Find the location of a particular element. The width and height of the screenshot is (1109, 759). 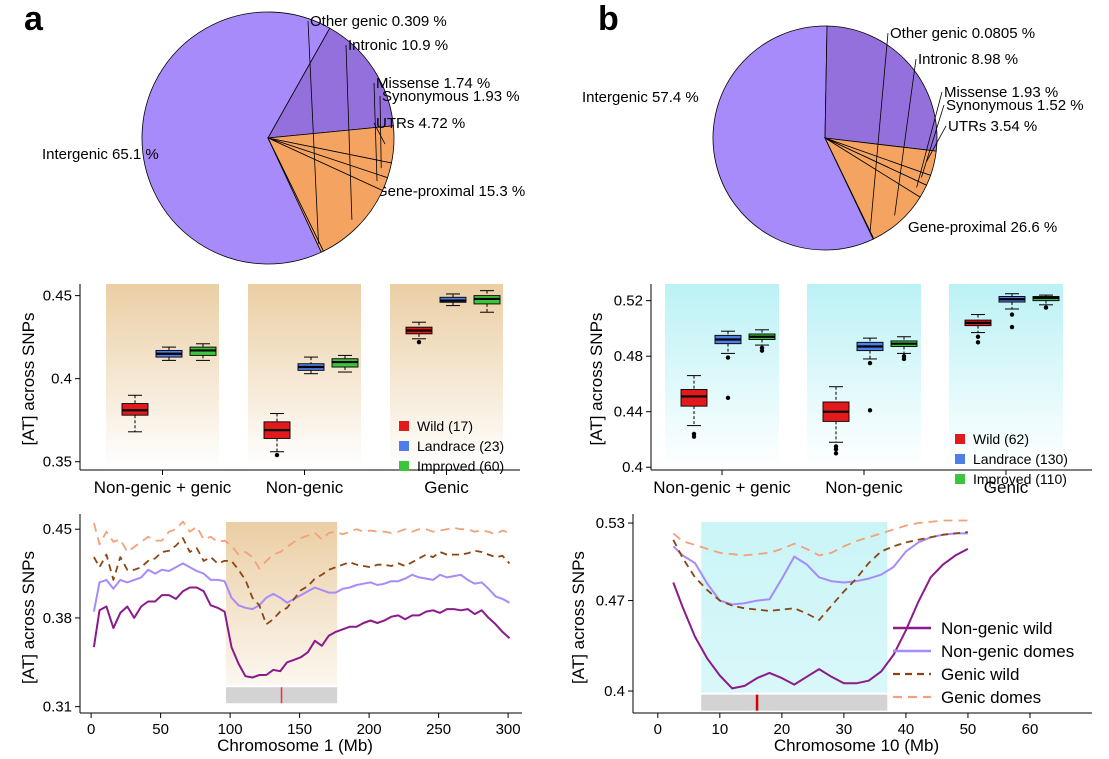

x-tick-label: 40 is located at coordinates (906, 729).